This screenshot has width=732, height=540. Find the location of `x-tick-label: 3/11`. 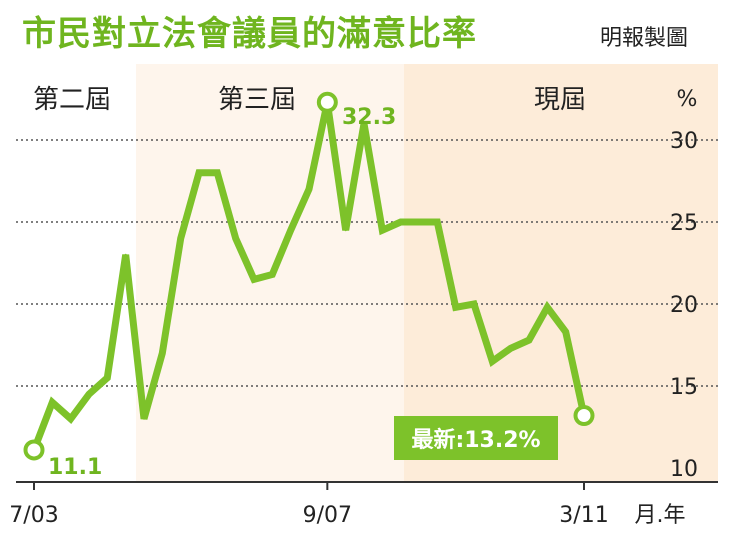

x-tick-label: 3/11 is located at coordinates (583, 515).